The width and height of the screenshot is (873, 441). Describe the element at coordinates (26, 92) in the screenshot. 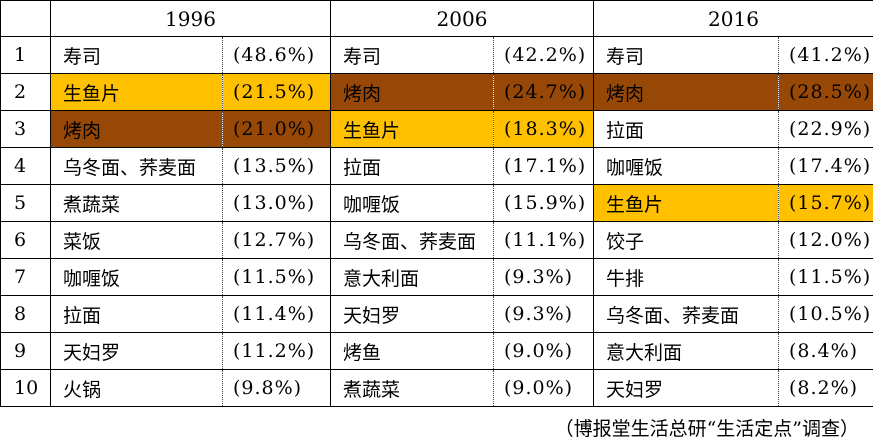

I see `rank-cell: 2` at that location.